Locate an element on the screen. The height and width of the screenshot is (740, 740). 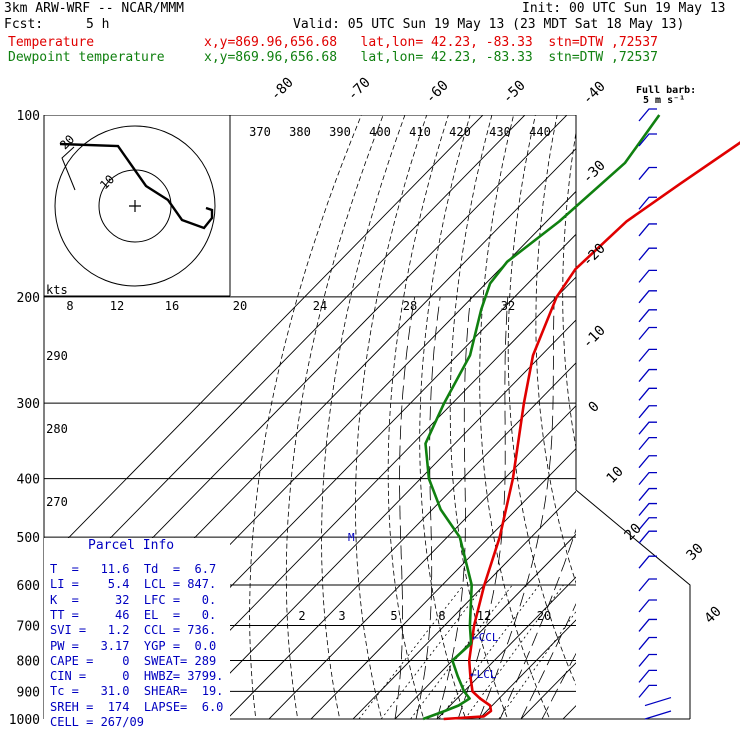
pressure-label-900: 900 is located at coordinates (28, 692).